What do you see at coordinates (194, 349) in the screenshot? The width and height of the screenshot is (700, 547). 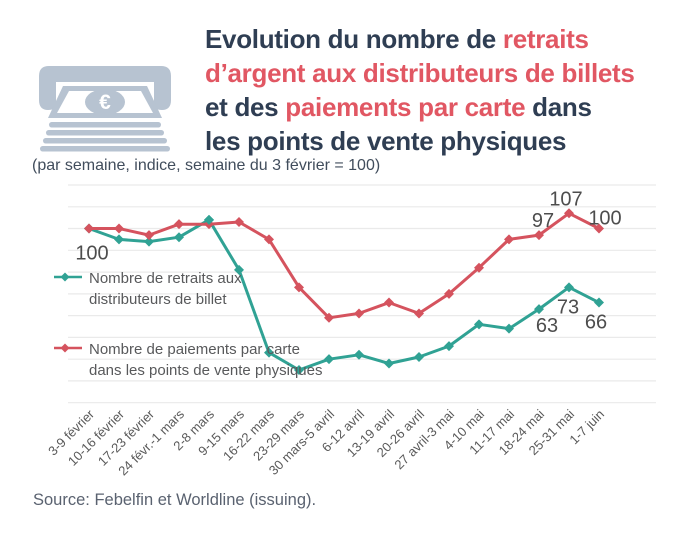 I see `legend-paiements-line1: Nombre de paiements par carte` at bounding box center [194, 349].